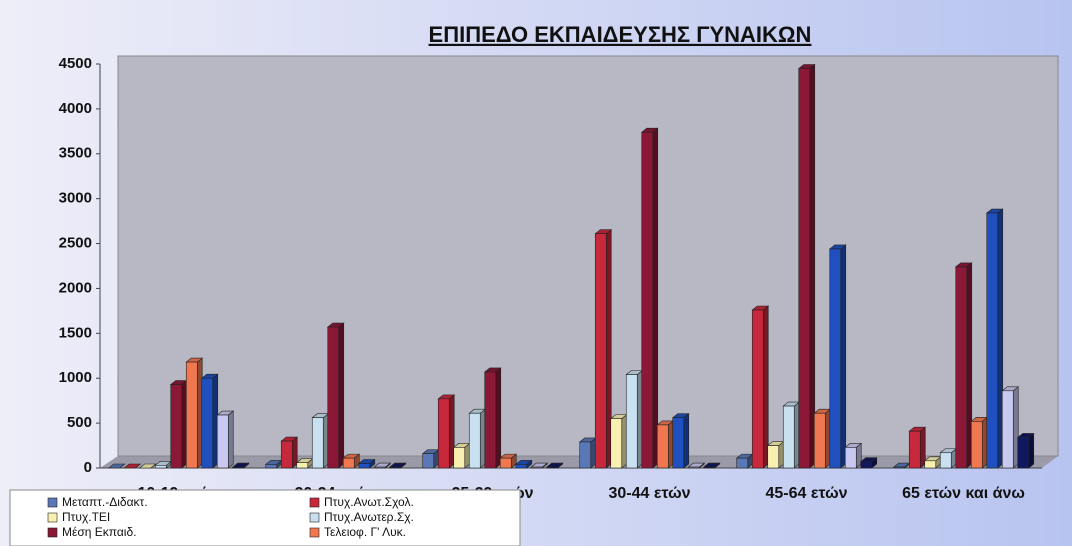 This screenshot has height=546, width=1072. Describe the element at coordinates (86, 517) in the screenshot. I see `legend-label: Πτυχ.ΤΕΙ` at that location.